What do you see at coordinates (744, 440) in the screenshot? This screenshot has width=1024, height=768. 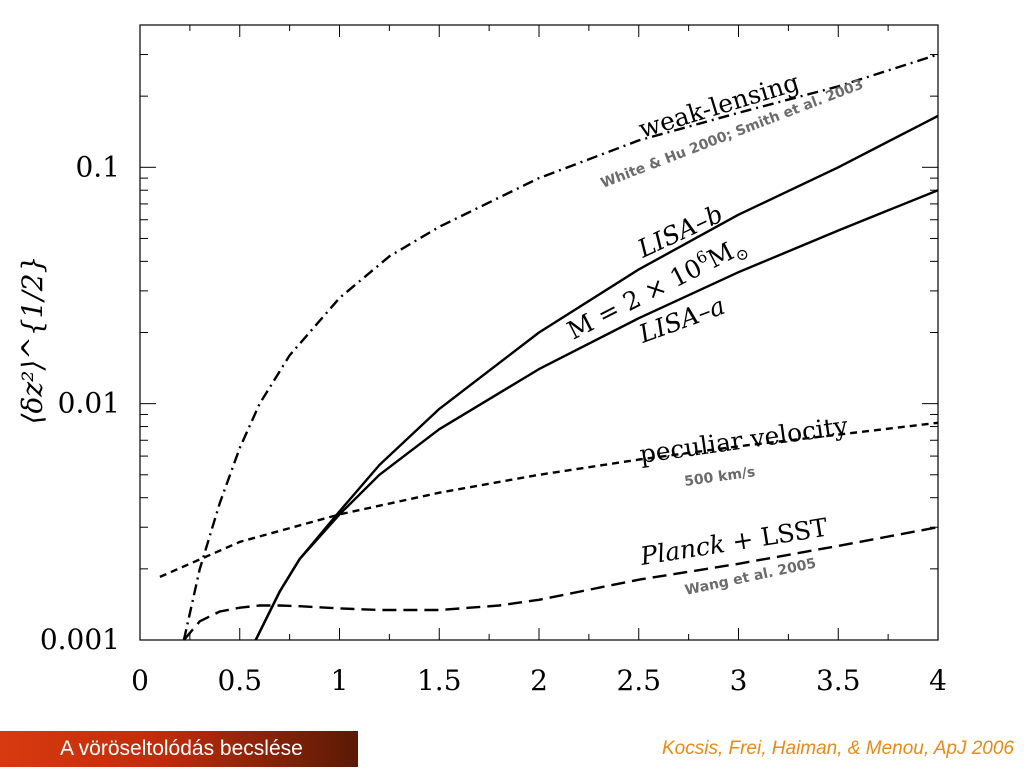 I see `peculiar-velocity-label: peculiar velocity` at bounding box center [744, 440].